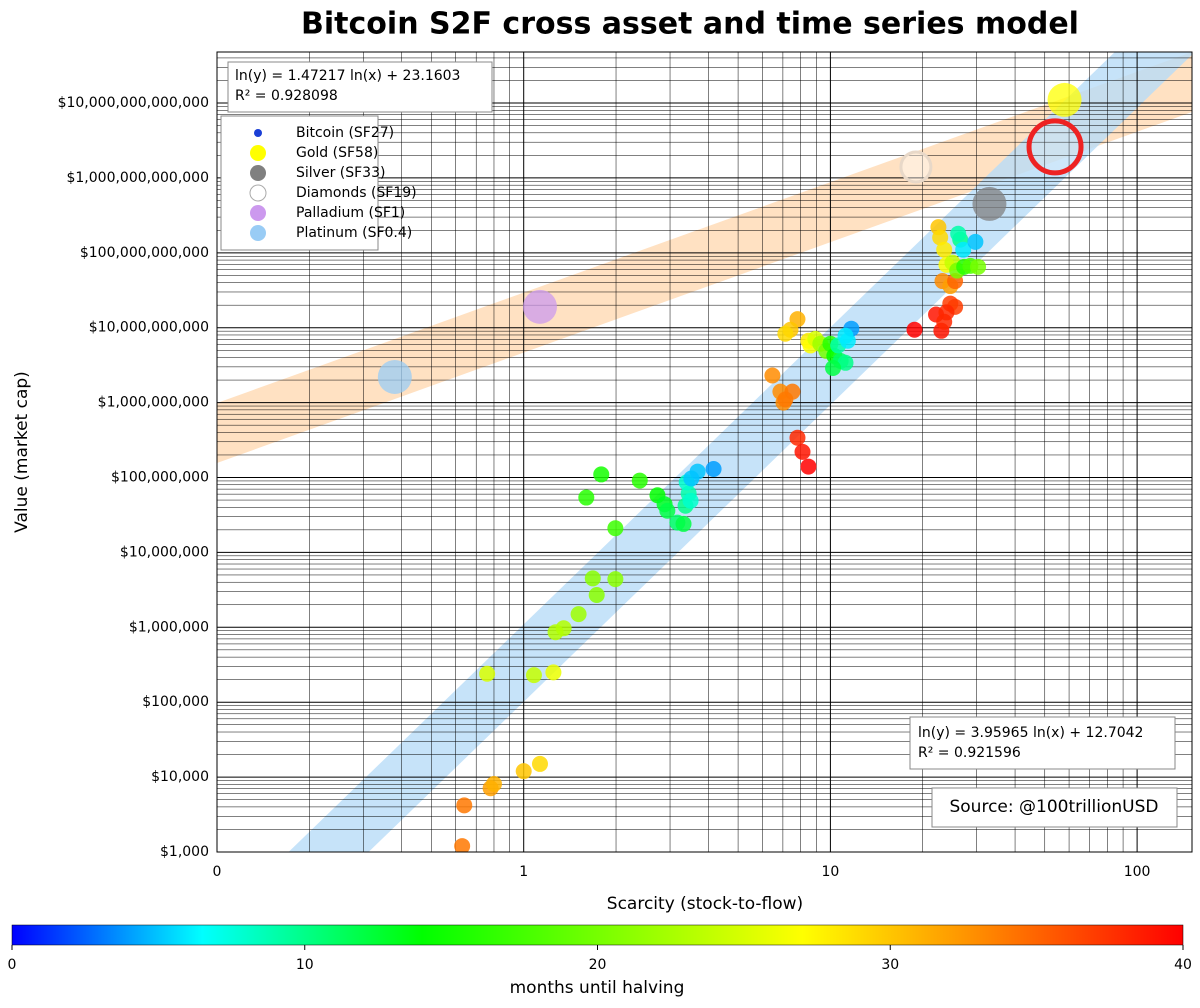  What do you see at coordinates (705, 904) in the screenshot?
I see `x-axis-label: Scarcity (stock-to-flow)` at bounding box center [705, 904].